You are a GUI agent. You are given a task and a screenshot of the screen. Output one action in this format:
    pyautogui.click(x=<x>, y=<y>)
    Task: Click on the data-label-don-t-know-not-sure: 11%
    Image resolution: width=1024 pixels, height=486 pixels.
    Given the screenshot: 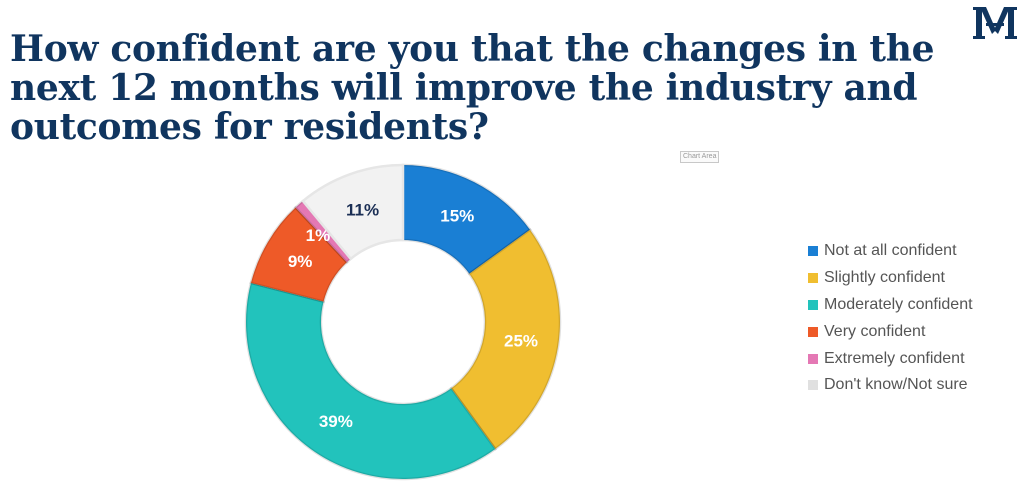 What is the action you would take?
    pyautogui.click(x=362, y=210)
    